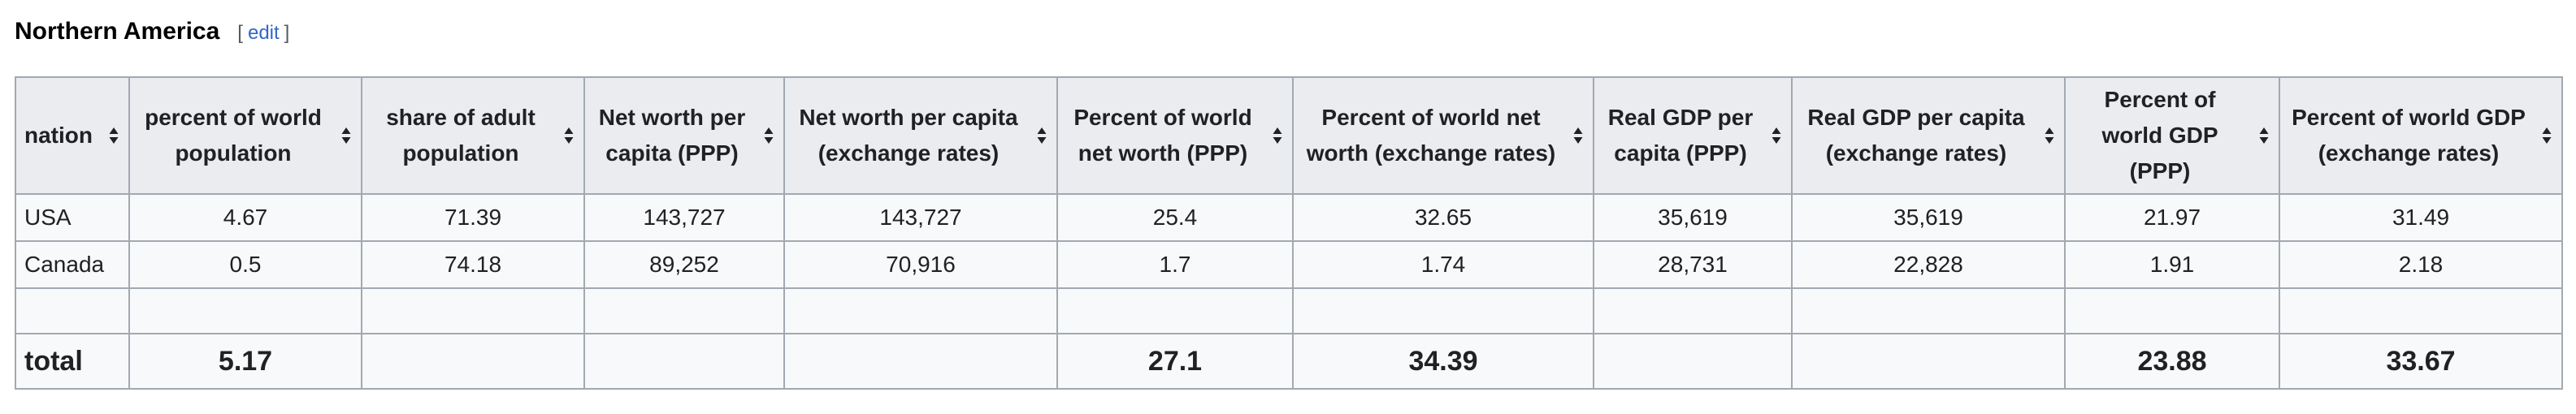 The width and height of the screenshot is (2576, 414). What do you see at coordinates (461, 135) in the screenshot?
I see `column-header-label: share of adult population` at bounding box center [461, 135].